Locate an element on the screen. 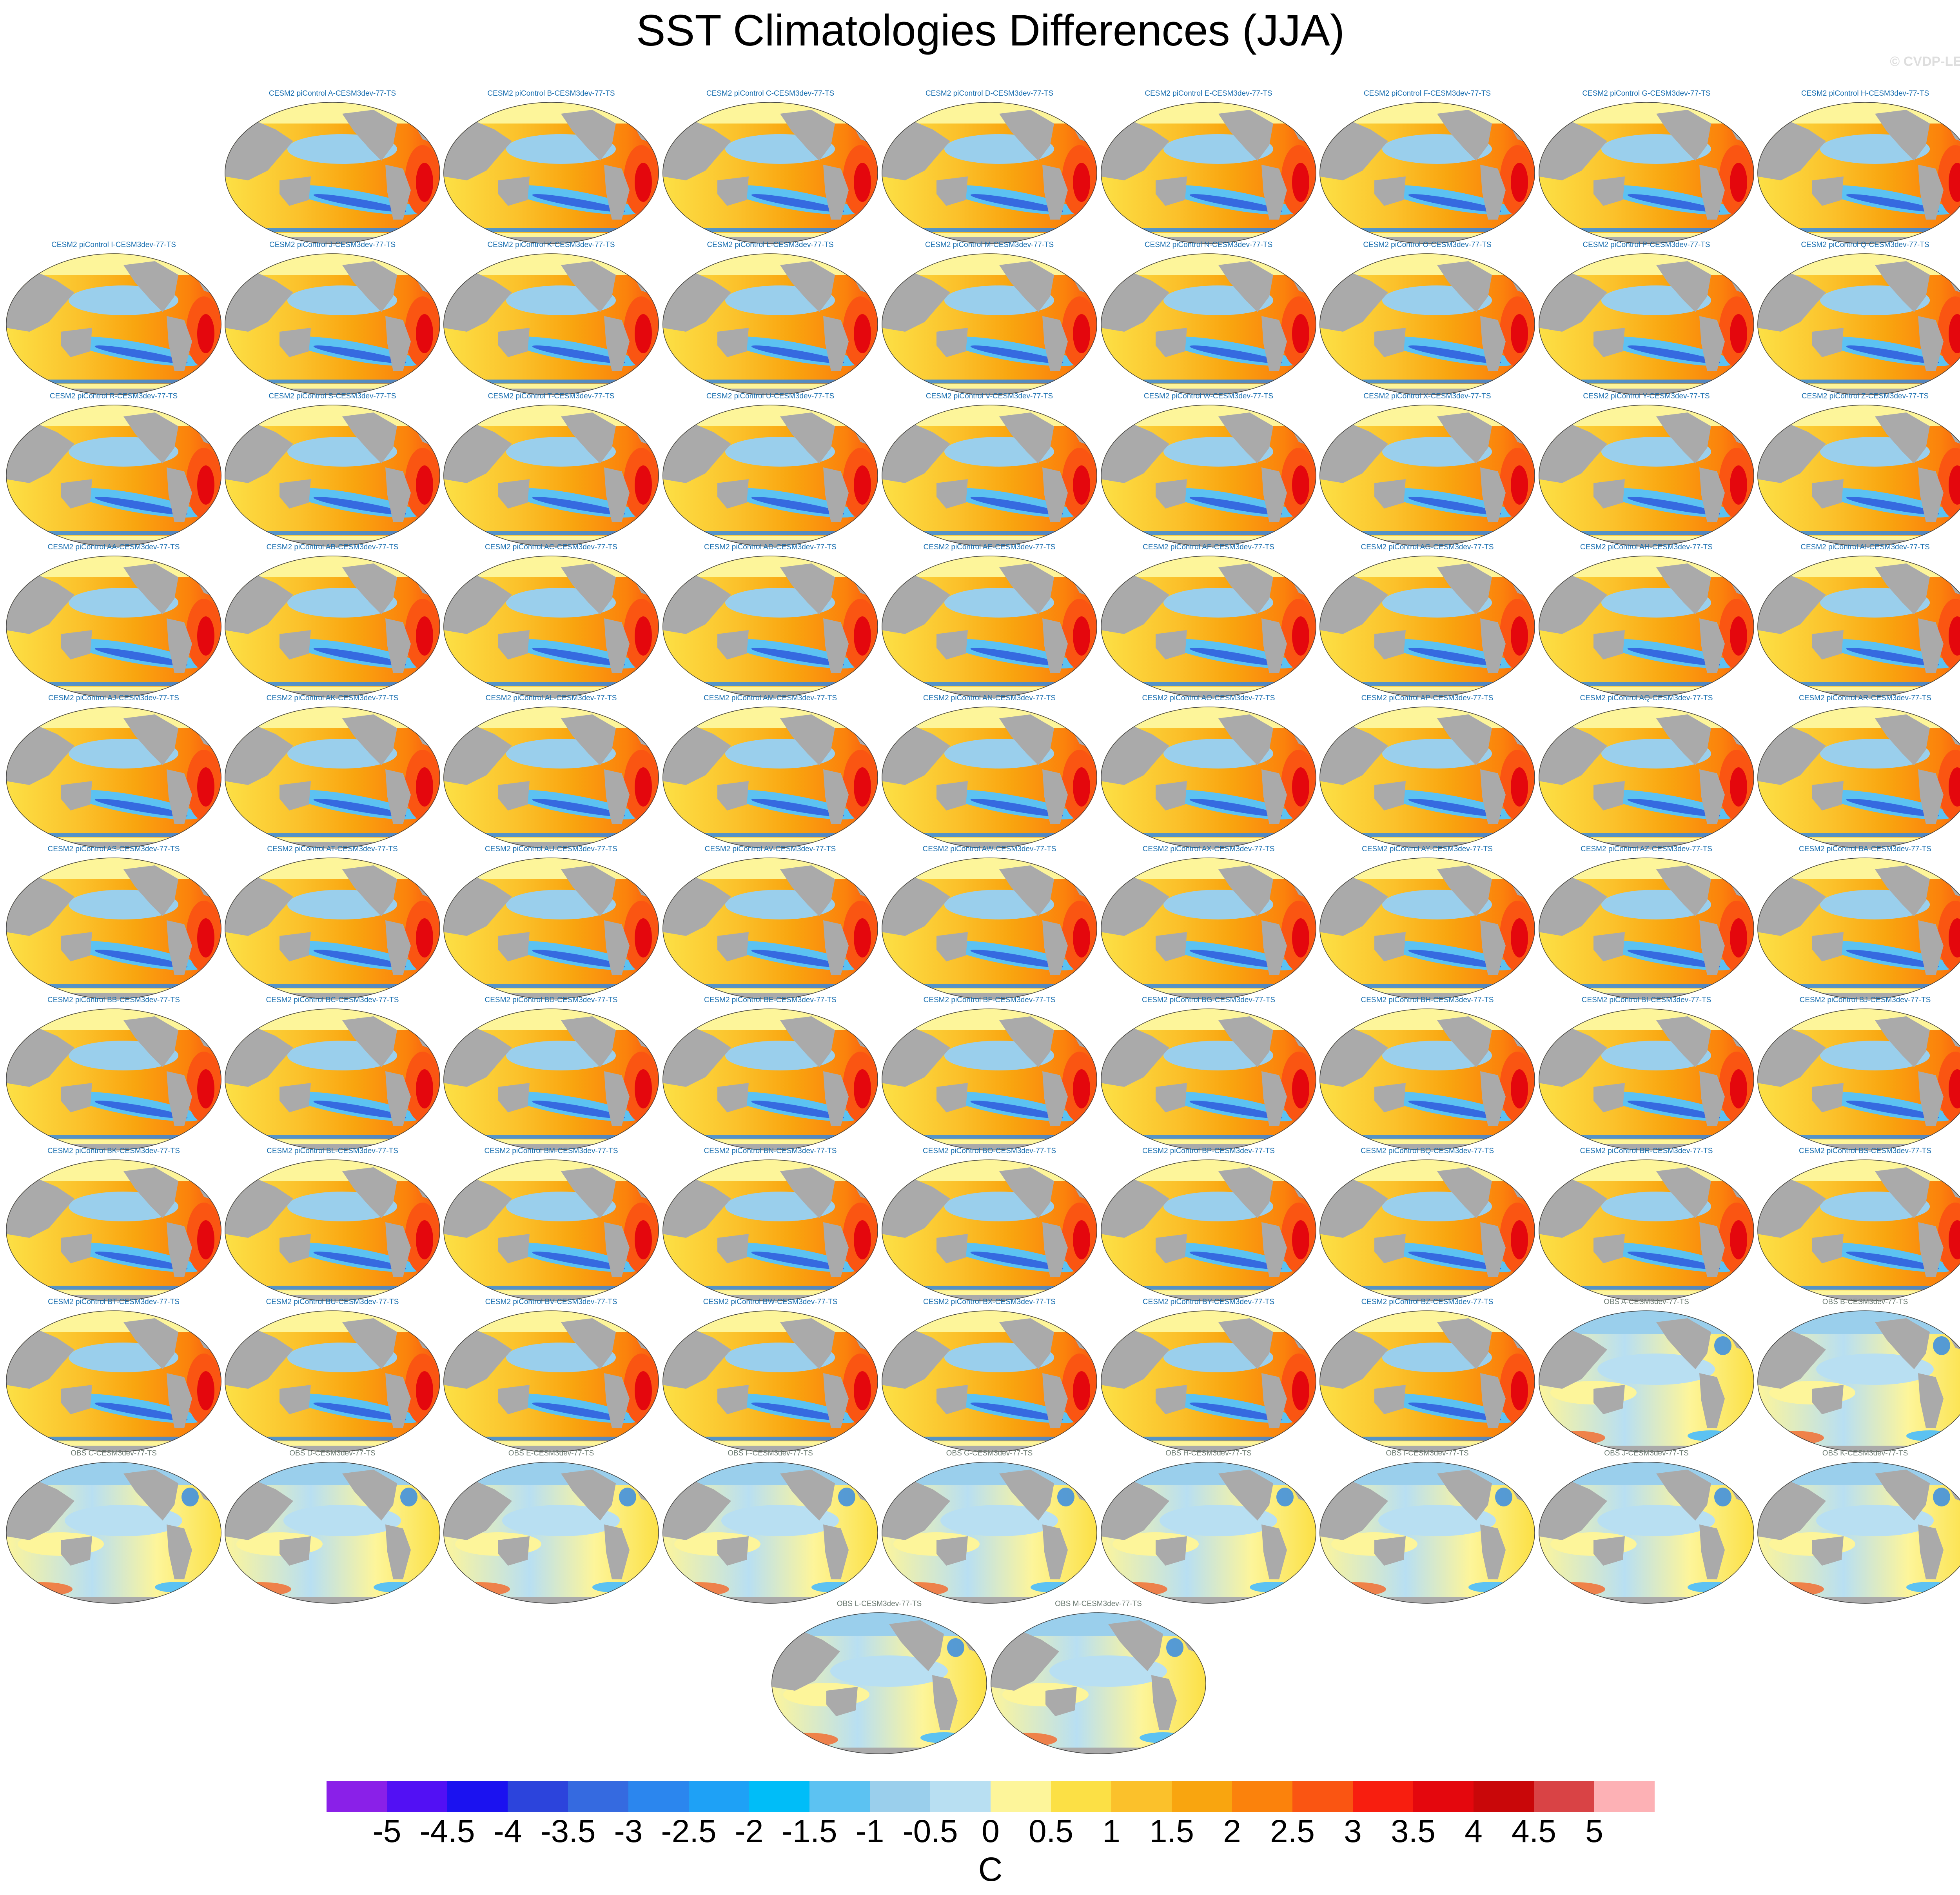 The image size is (1960, 1895). panel-title: CESM2 piControl Z-CESM3dev-77-TS is located at coordinates (1865, 396).